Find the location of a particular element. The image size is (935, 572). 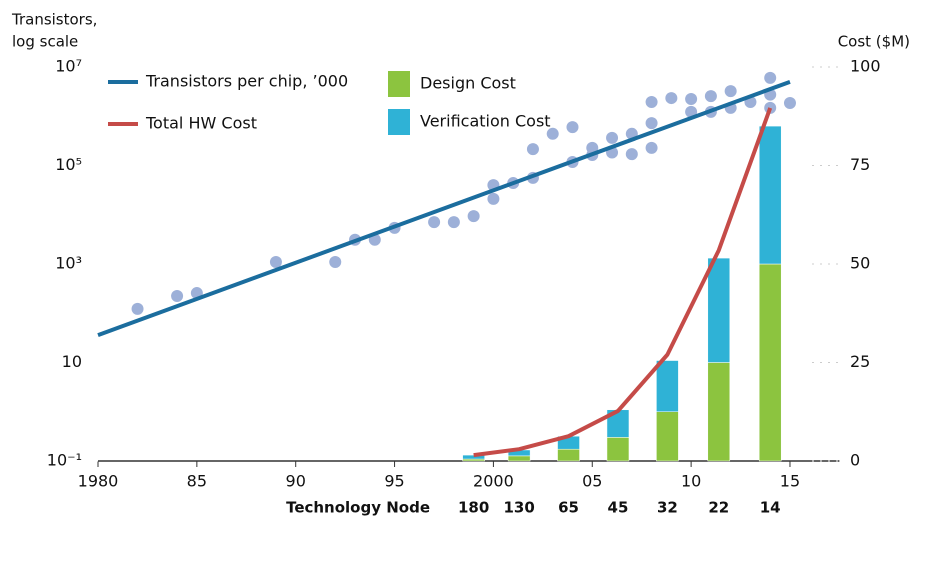

x-tick-label: 1980 is located at coordinates (98, 481).